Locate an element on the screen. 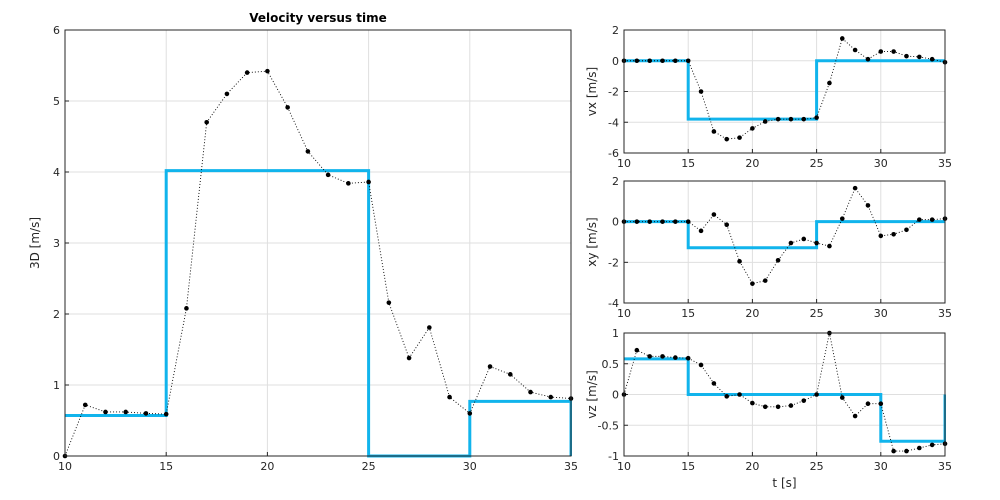  y-tick-label: -0.5 is located at coordinates (608, 425).